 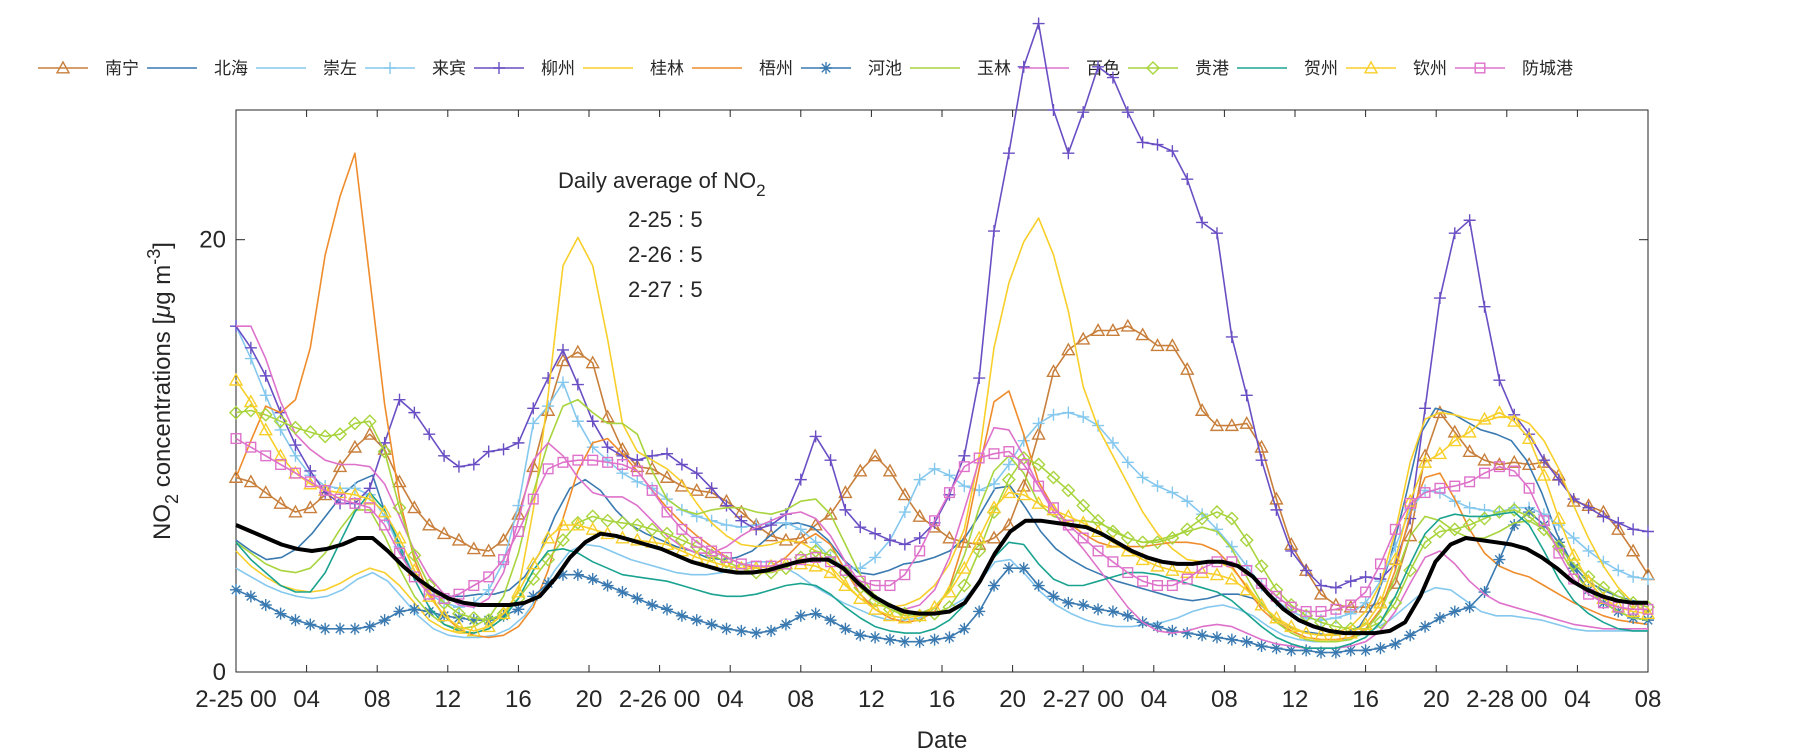 I want to click on x-tick-label: 08, so click(x=1224, y=699).